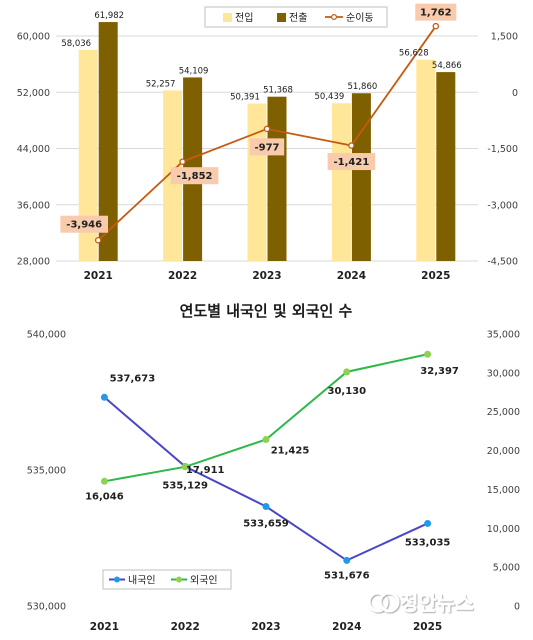 This screenshot has height=640, width=533. Describe the element at coordinates (133, 378) in the screenshot. I see `domestic-value-label: 537,673` at that location.